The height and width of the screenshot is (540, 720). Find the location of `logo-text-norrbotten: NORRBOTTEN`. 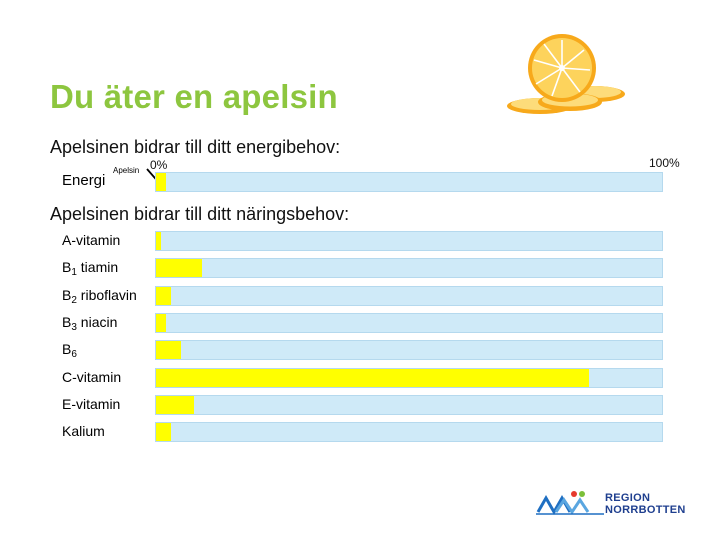

logo-text-norrbotten: NORRBOTTEN is located at coordinates (645, 510).